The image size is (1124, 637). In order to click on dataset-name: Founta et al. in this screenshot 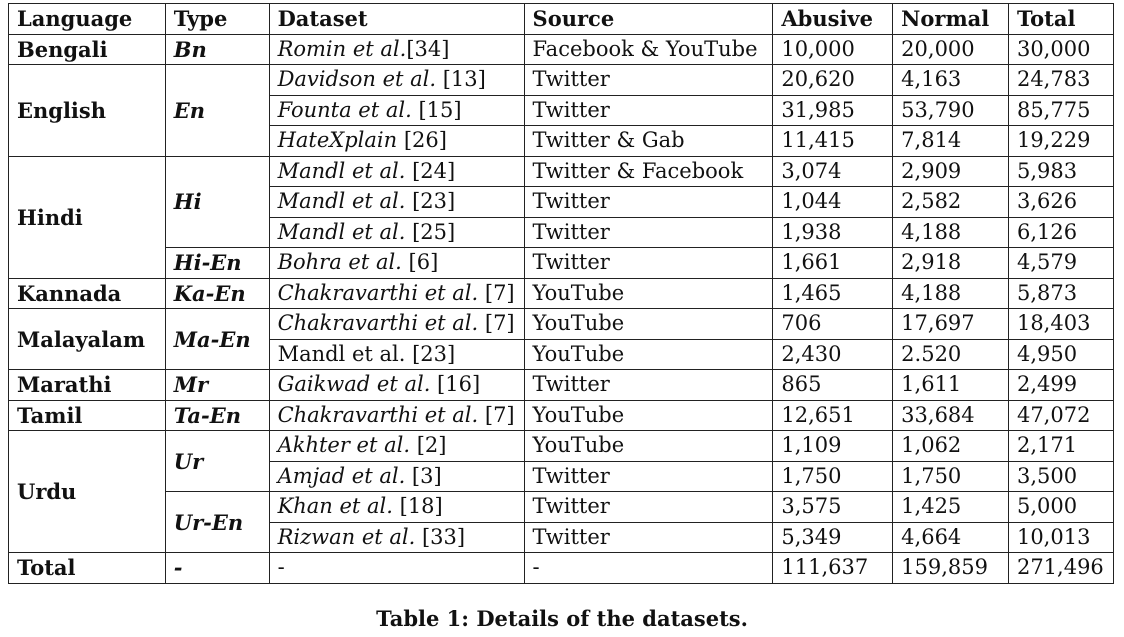, I will do `click(344, 109)`.